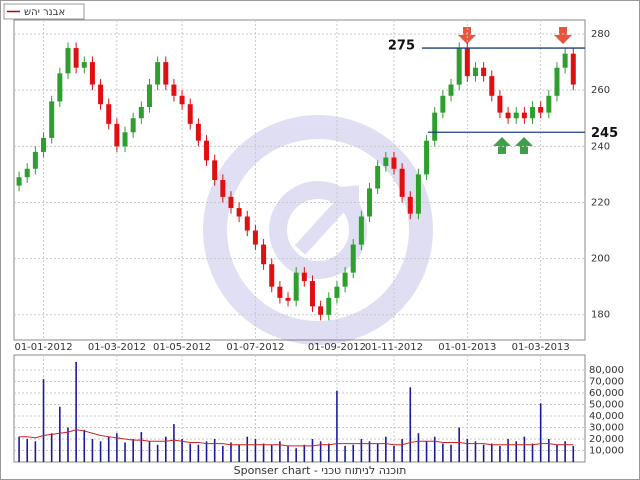  I want to click on legend-label: אבנר יהש, so click(44, 12).